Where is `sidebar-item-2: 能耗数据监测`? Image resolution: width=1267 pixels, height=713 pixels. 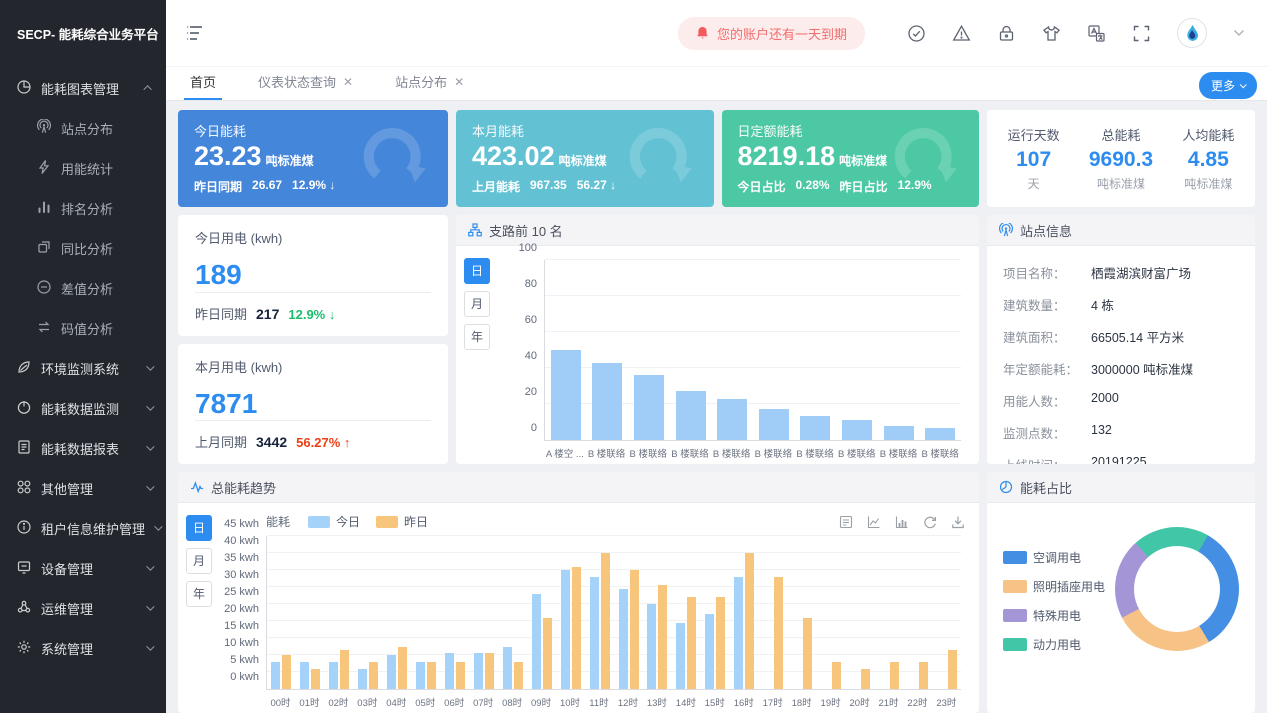 sidebar-item-2: 能耗数据监测 is located at coordinates (83, 408).